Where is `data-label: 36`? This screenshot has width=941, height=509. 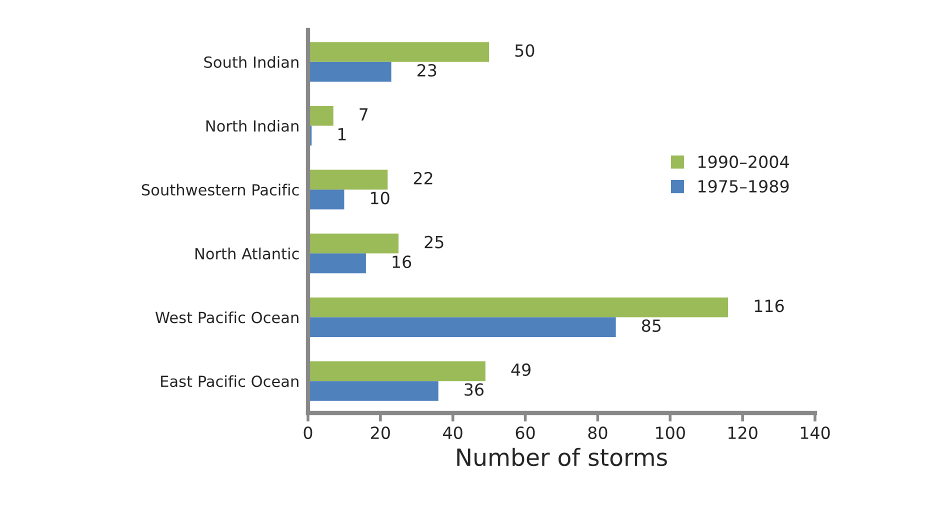
data-label: 36 is located at coordinates (474, 389).